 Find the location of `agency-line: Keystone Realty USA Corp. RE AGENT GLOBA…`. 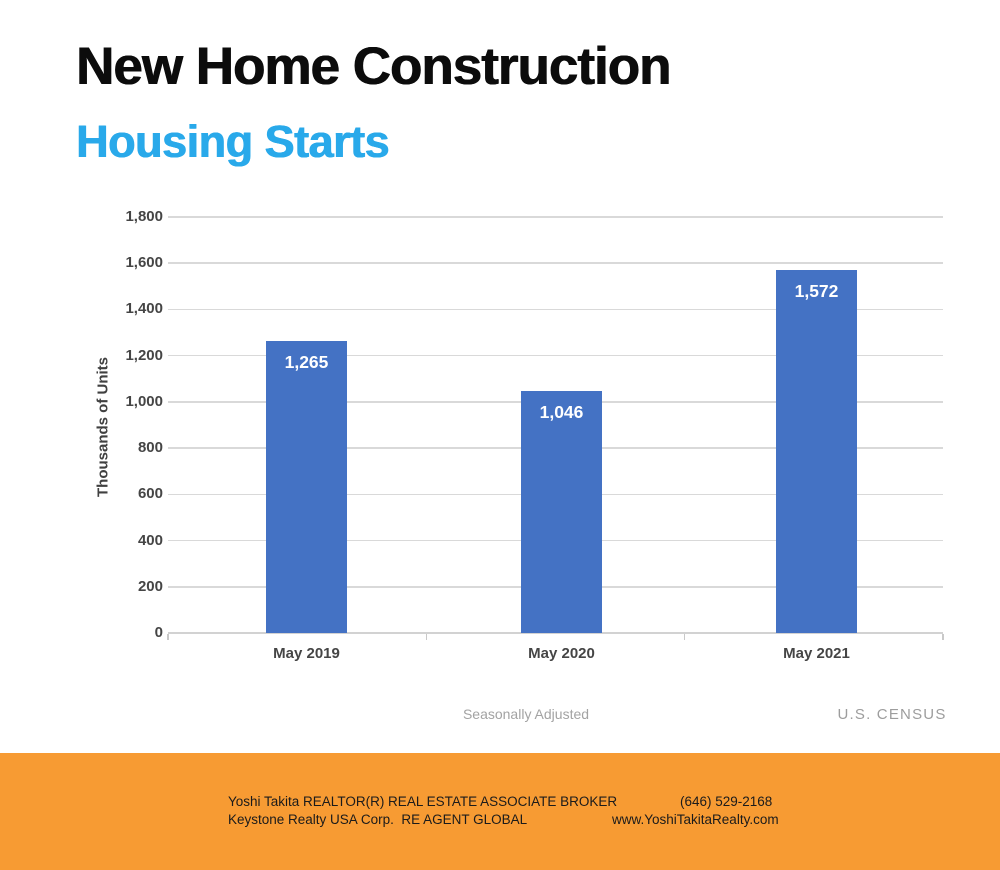

agency-line: Keystone Realty USA Corp. RE AGENT GLOBA… is located at coordinates (378, 819).